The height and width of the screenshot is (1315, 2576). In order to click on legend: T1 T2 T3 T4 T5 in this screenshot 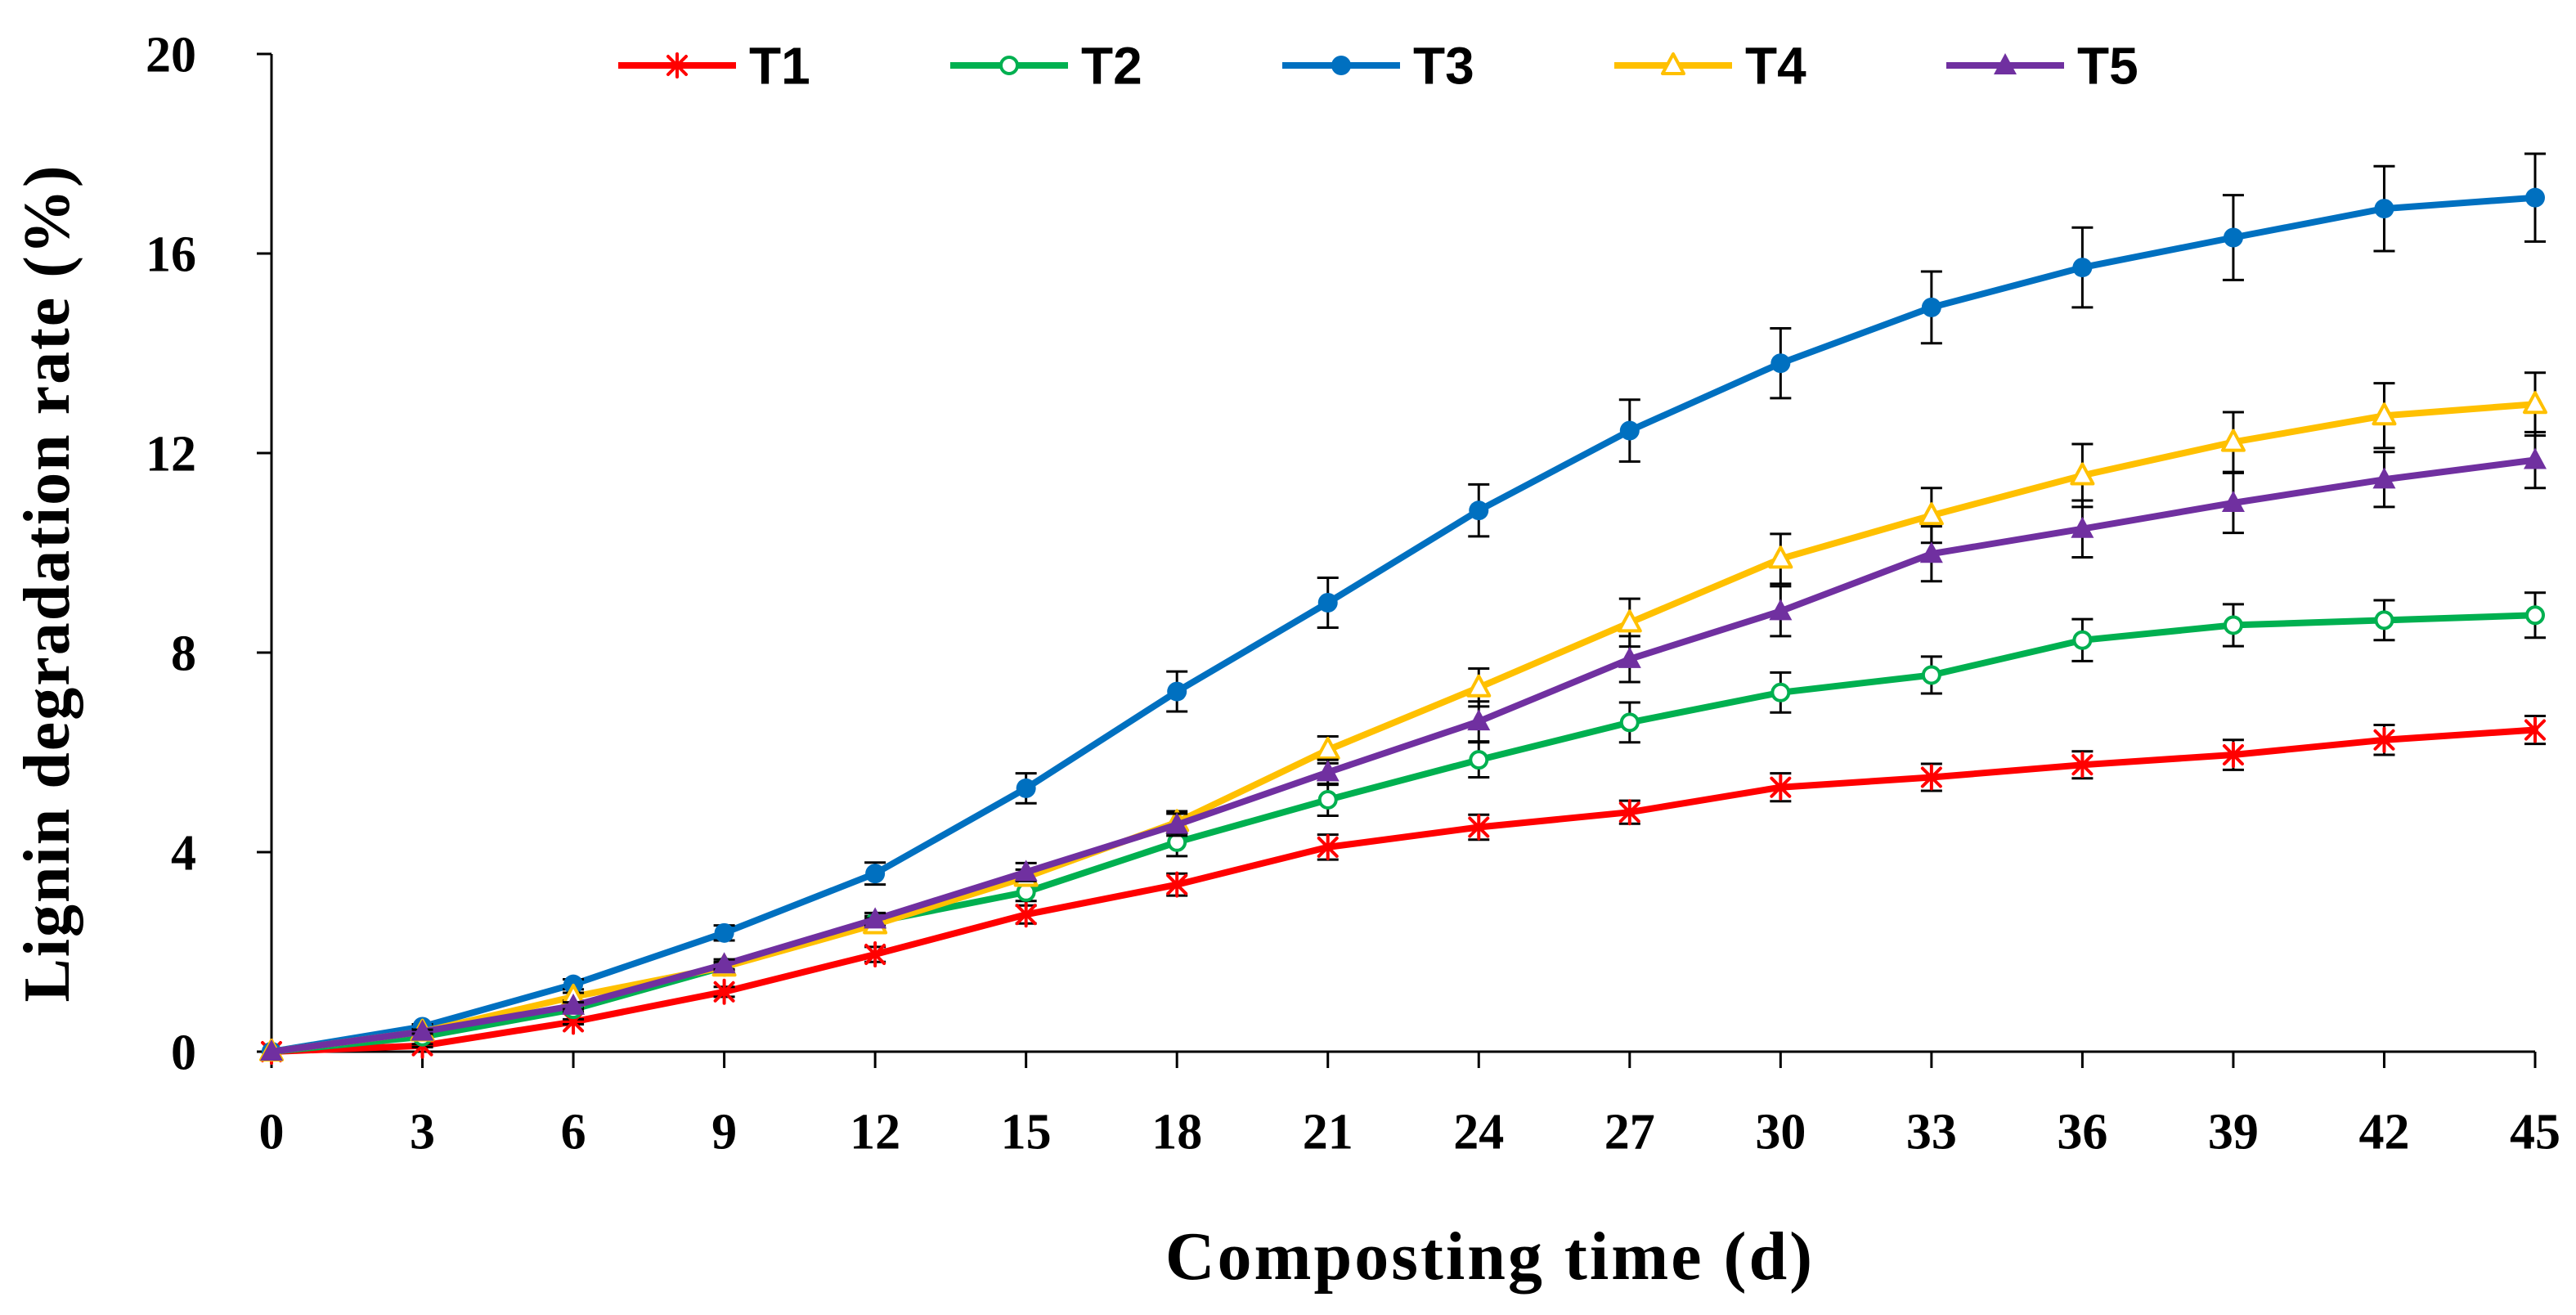, I will do `click(1378, 65)`.